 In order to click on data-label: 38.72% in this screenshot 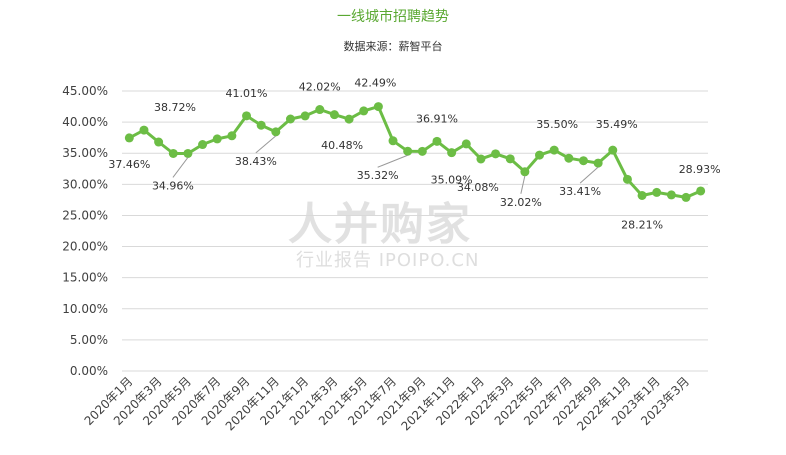, I will do `click(175, 107)`.